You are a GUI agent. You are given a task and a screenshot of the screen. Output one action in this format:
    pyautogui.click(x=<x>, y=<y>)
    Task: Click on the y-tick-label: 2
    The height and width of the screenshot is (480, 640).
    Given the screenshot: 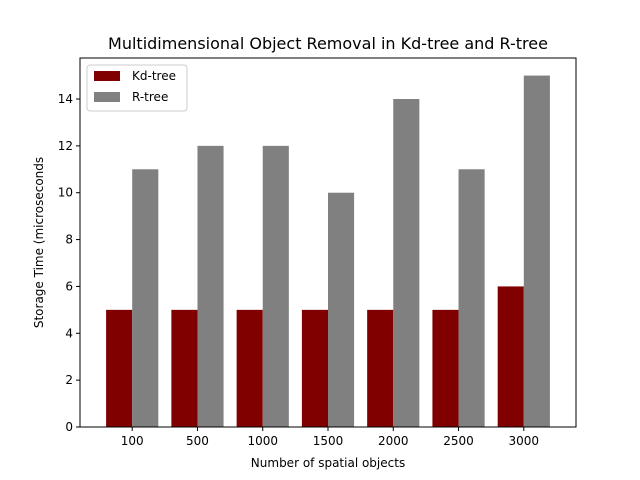 What is the action you would take?
    pyautogui.click(x=69, y=380)
    